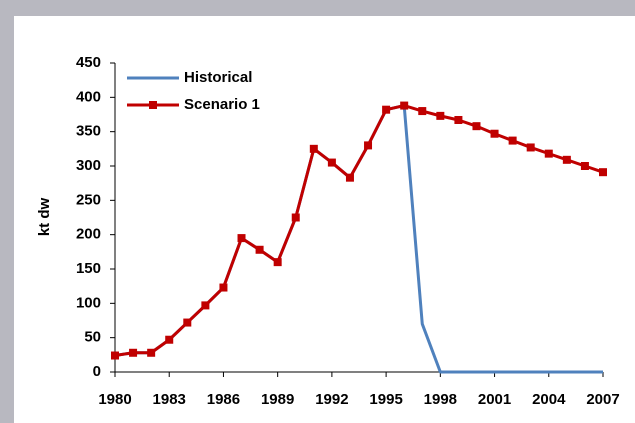 This screenshot has height=423, width=635. I want to click on x-tick-label: 1986, so click(223, 399).